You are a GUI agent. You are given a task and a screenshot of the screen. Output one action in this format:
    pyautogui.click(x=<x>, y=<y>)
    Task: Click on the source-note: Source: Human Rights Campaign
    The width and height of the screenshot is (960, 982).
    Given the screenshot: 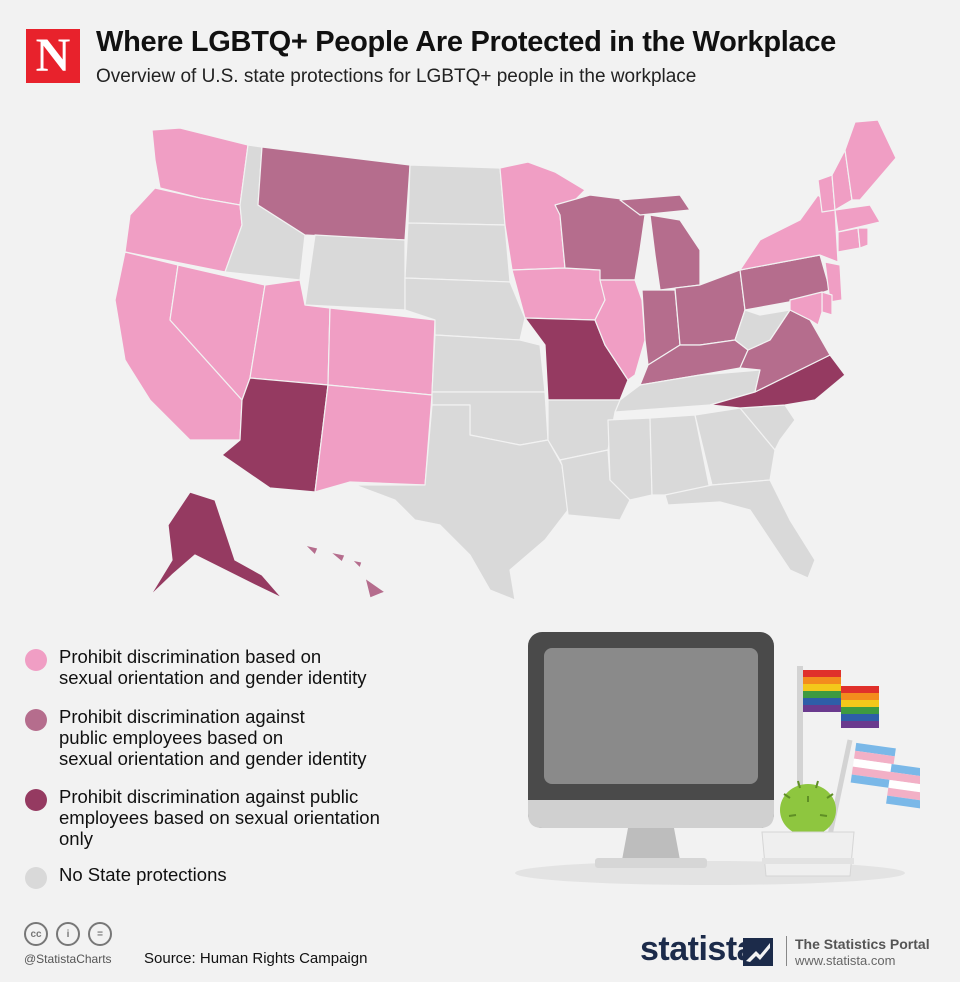 What is the action you would take?
    pyautogui.click(x=256, y=958)
    